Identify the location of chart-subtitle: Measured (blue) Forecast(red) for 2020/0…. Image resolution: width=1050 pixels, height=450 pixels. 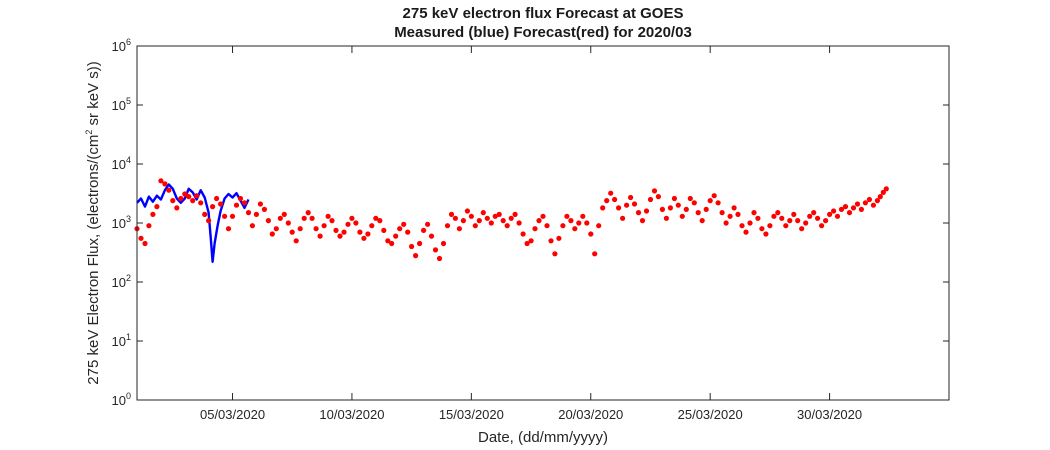
(543, 32).